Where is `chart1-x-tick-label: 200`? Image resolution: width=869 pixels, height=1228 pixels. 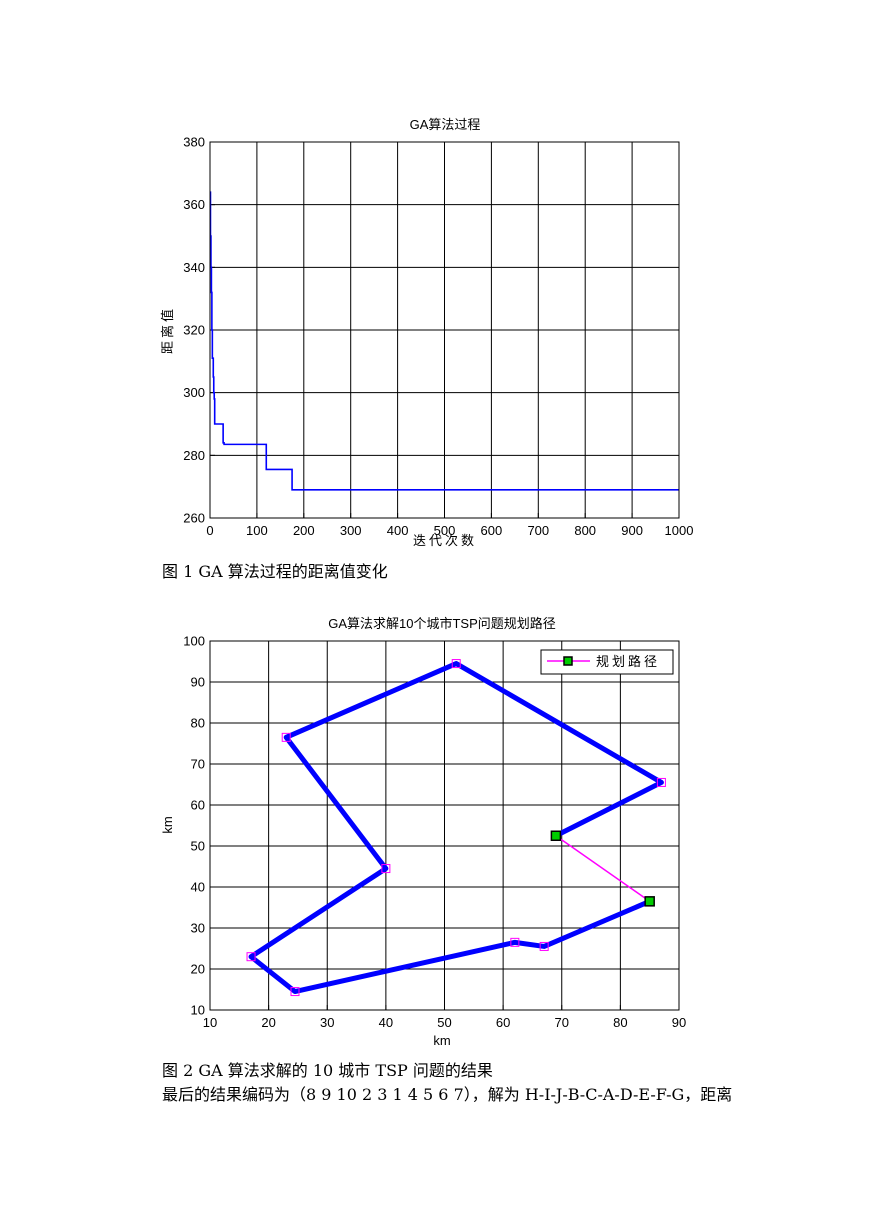 chart1-x-tick-label: 200 is located at coordinates (304, 530).